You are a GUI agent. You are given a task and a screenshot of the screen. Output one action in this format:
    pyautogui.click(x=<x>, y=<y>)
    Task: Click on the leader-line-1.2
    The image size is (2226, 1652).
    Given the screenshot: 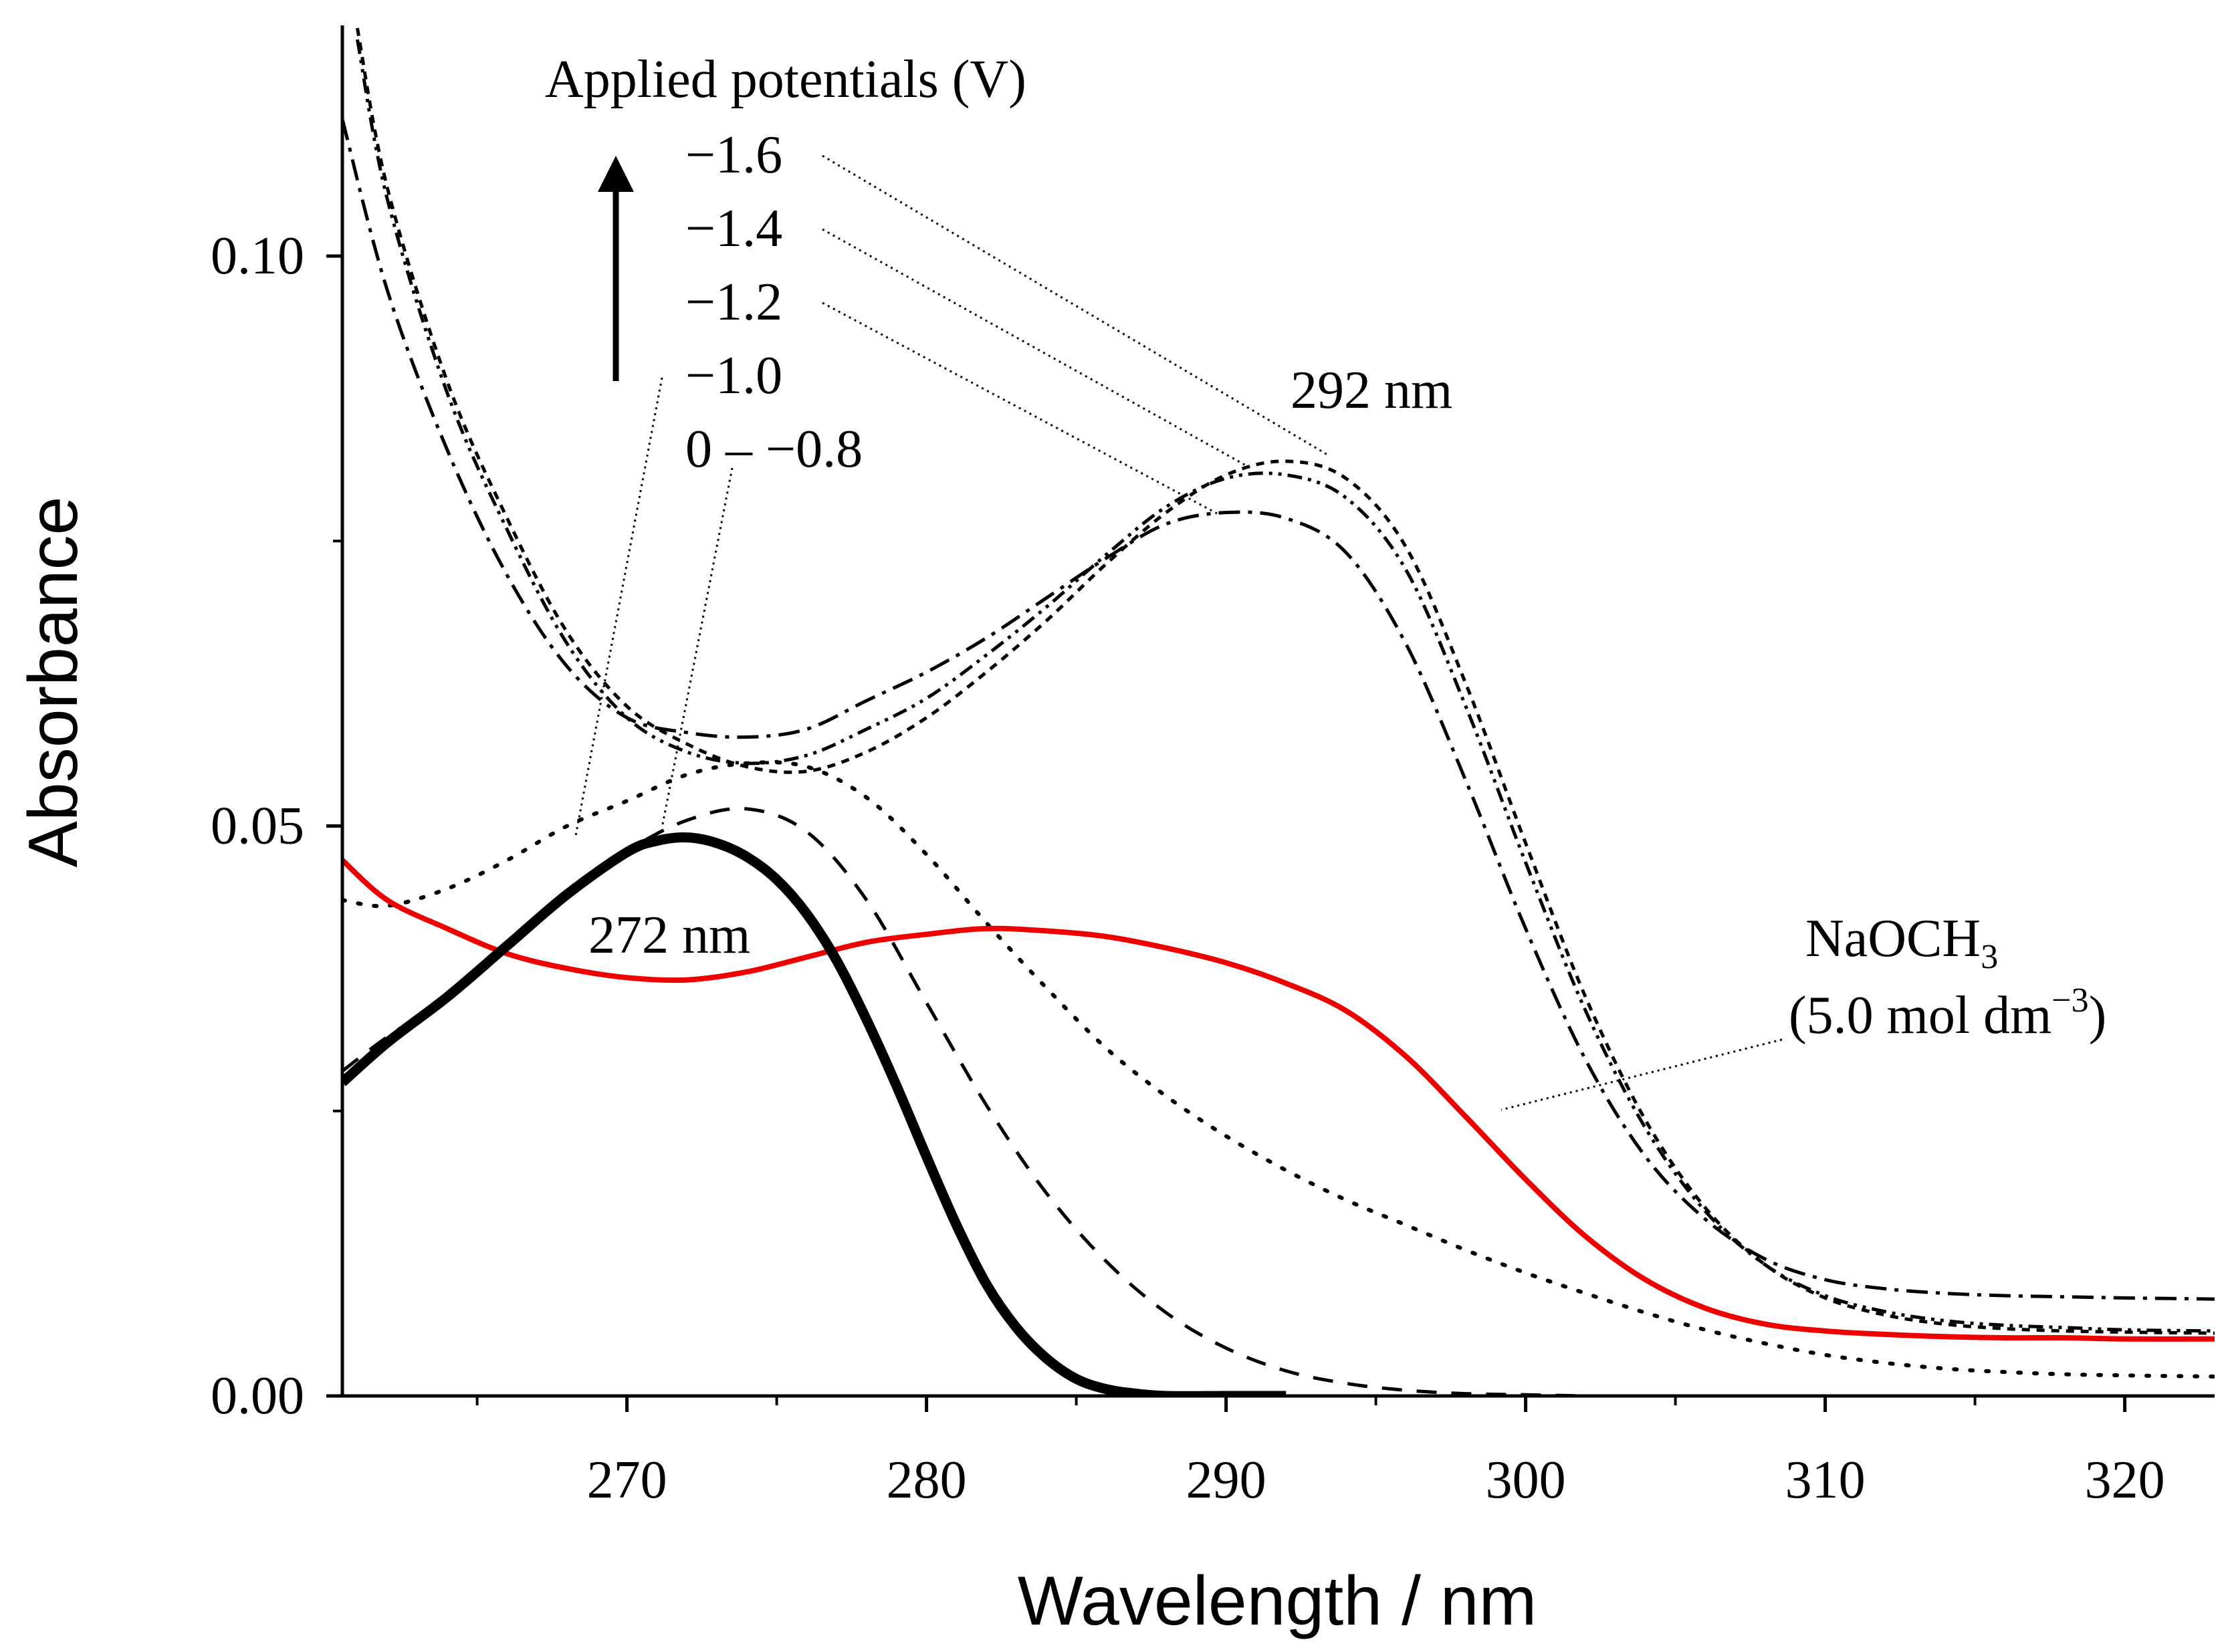 What is the action you would take?
    pyautogui.click(x=1020, y=409)
    